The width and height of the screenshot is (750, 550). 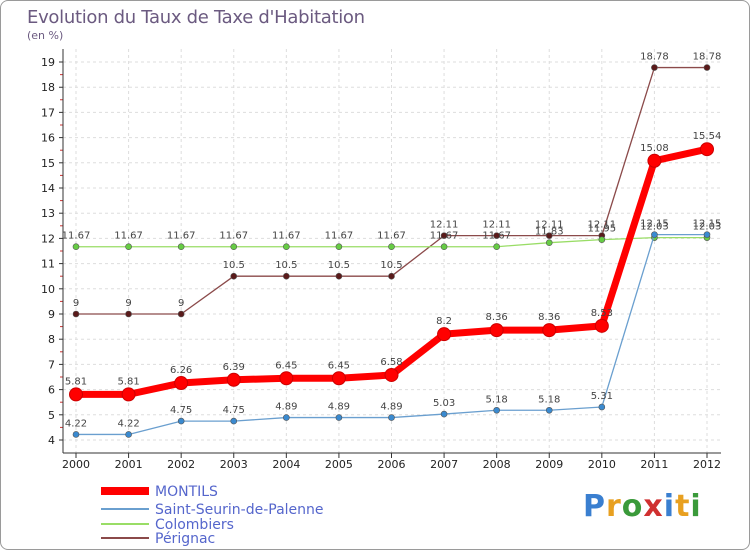 What do you see at coordinates (51, 314) in the screenshot?
I see `y-tick-label: 9` at bounding box center [51, 314].